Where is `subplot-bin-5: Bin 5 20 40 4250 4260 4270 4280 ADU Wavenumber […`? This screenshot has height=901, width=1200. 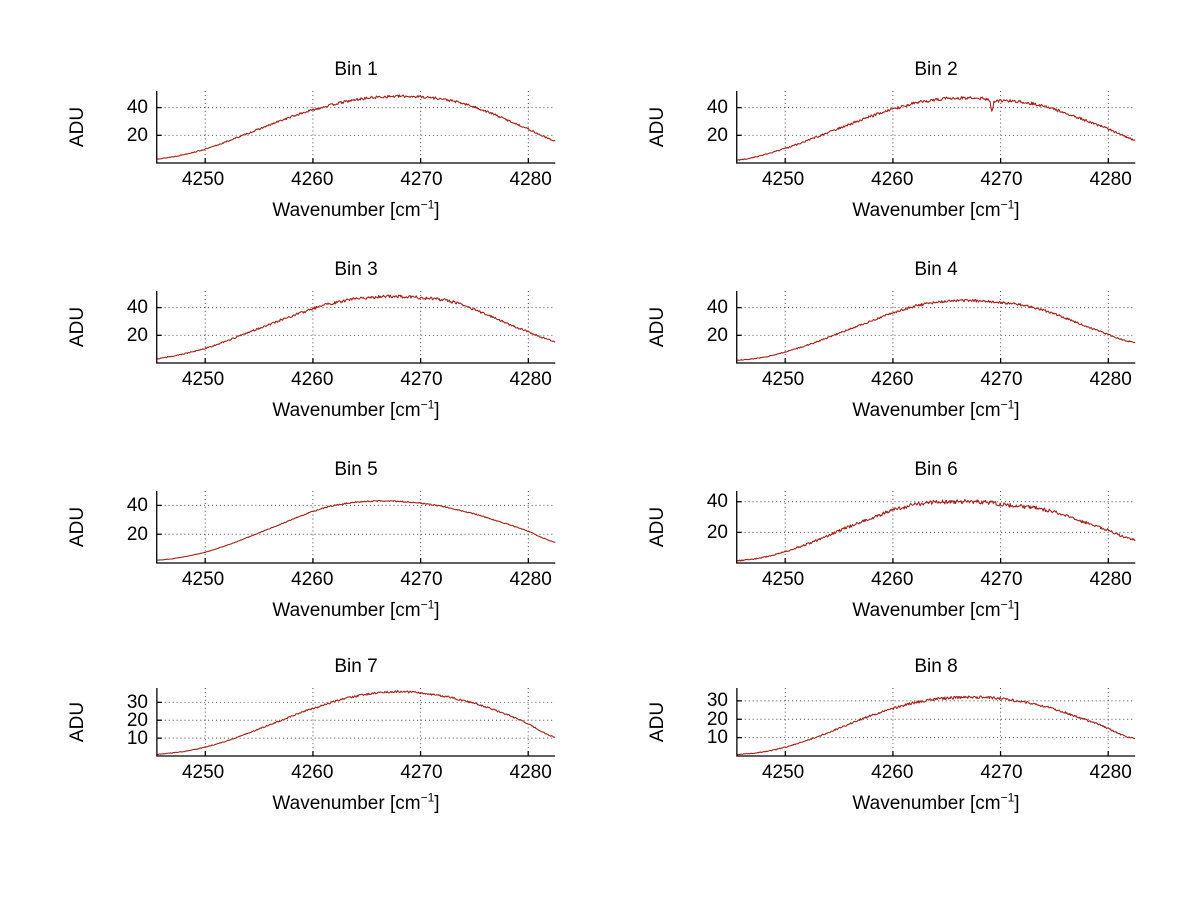 subplot-bin-5: Bin 5 20 40 4250 4260 4270 4280 ADU Wavenumber [… is located at coordinates (312, 541).